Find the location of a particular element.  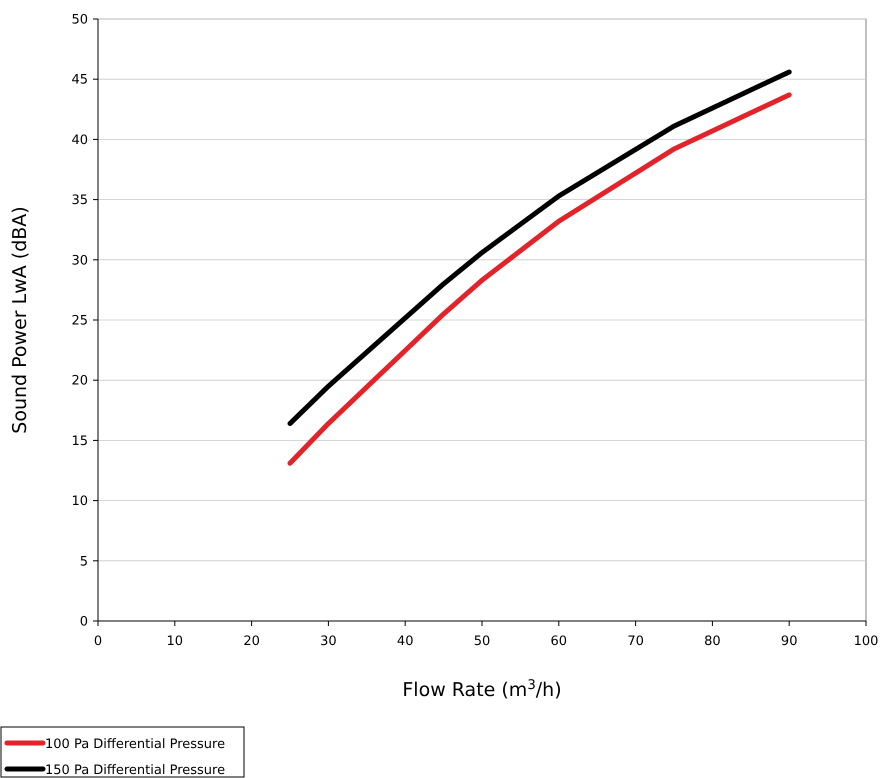

y-tick-label: 35 is located at coordinates (79, 200).